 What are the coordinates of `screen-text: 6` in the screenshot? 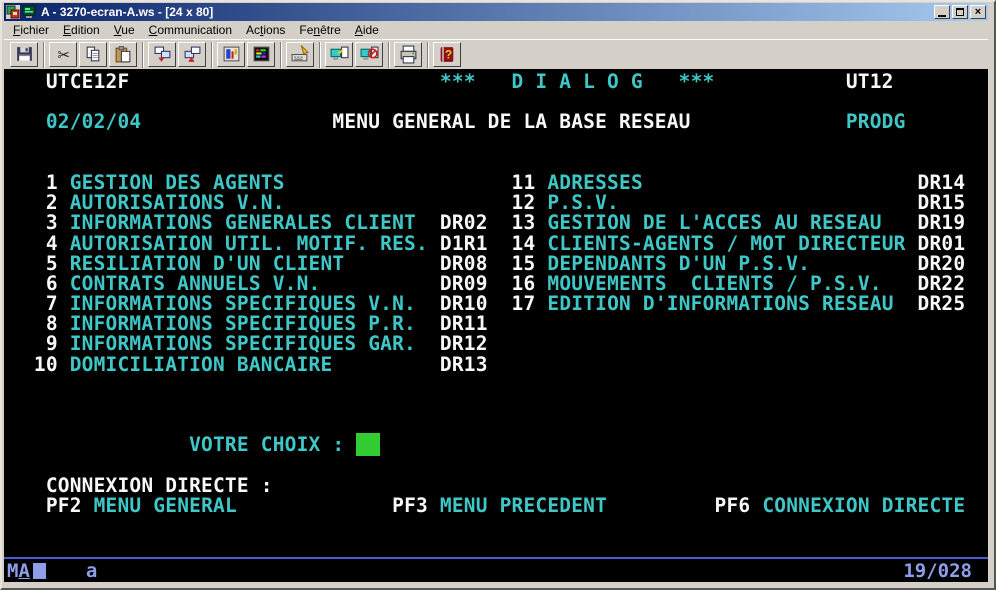 It's located at (34, 283).